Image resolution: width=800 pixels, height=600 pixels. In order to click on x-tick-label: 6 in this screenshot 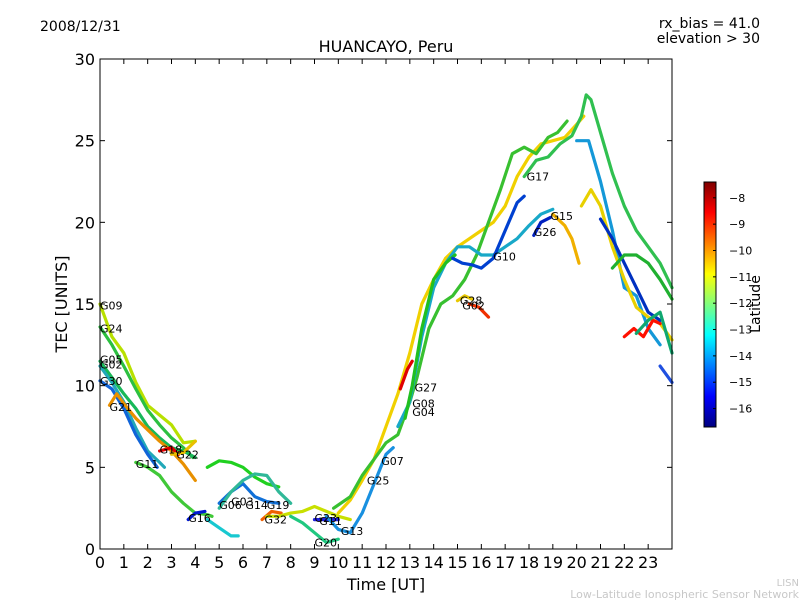, I will do `click(243, 562)`.